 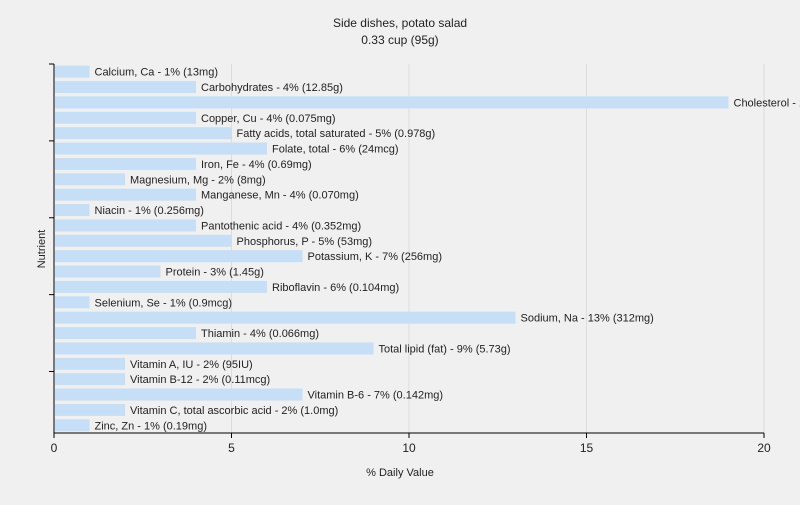 What do you see at coordinates (151, 426) in the screenshot?
I see `bar-label-23: Zinc, Zn - 1% (0.19mg)` at bounding box center [151, 426].